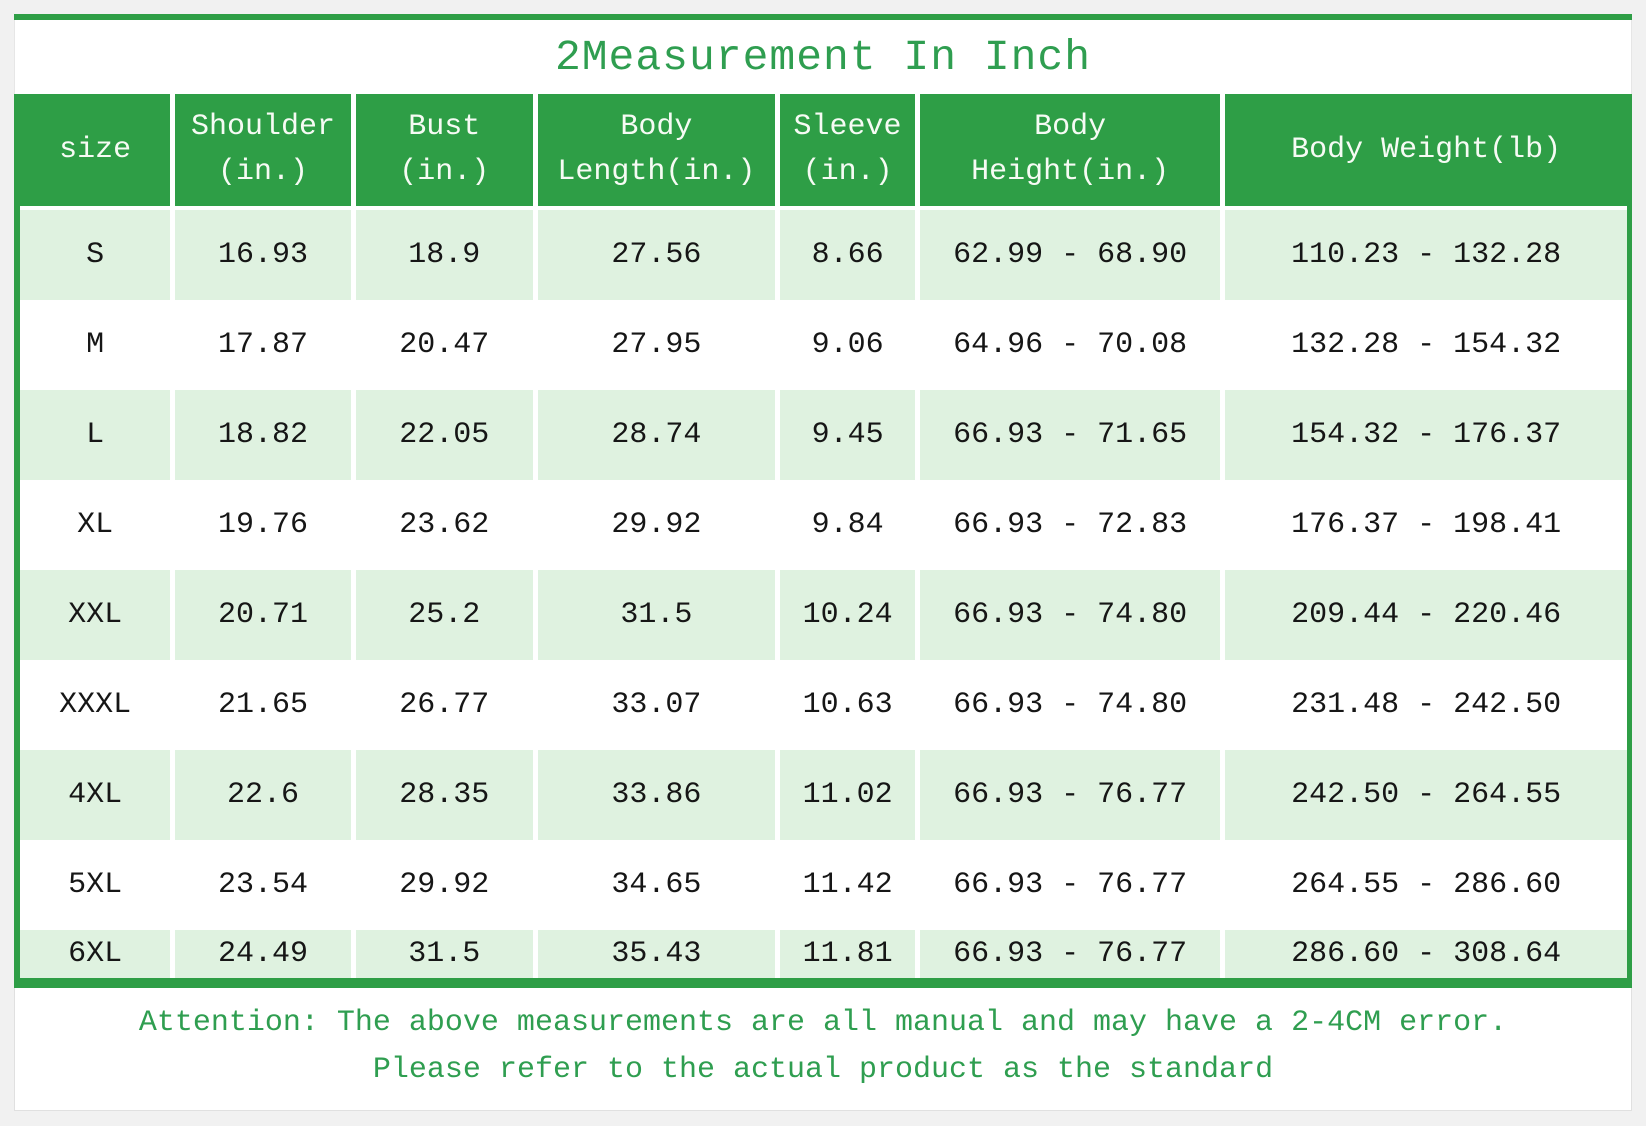  What do you see at coordinates (264, 525) in the screenshot?
I see `value-cell: 19.76` at bounding box center [264, 525].